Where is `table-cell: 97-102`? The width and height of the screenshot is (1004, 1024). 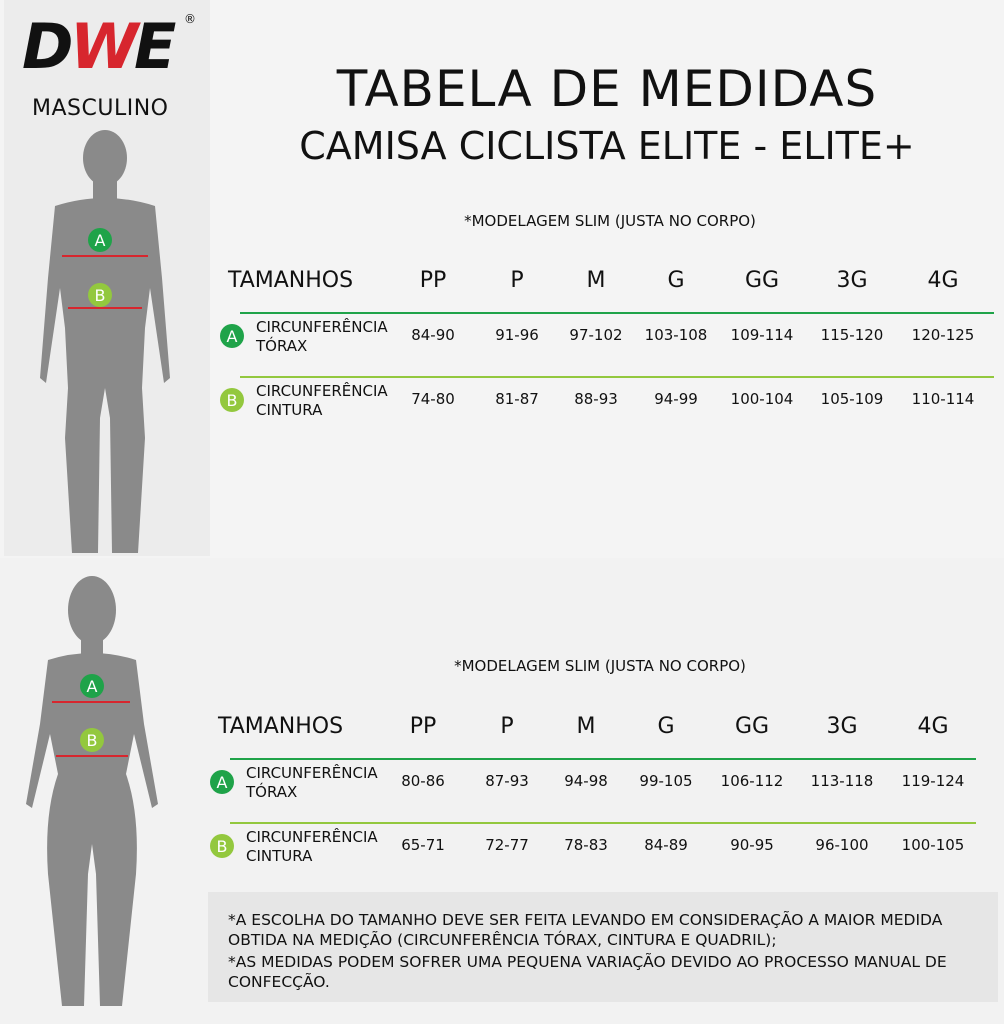
table-cell: 97-102 is located at coordinates (596, 335).